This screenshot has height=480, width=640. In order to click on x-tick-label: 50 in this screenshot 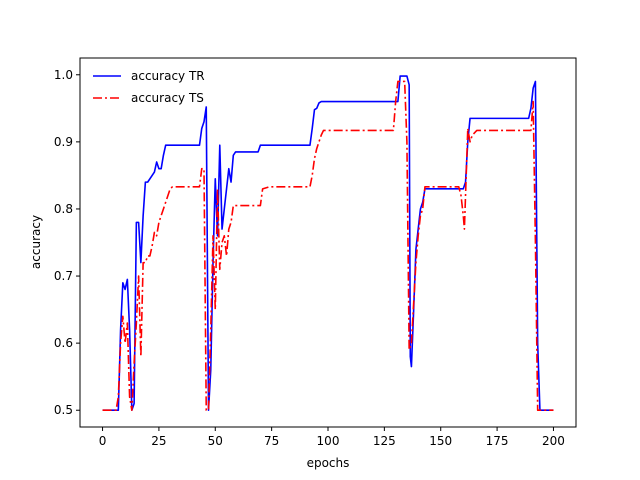, I will do `click(215, 441)`.